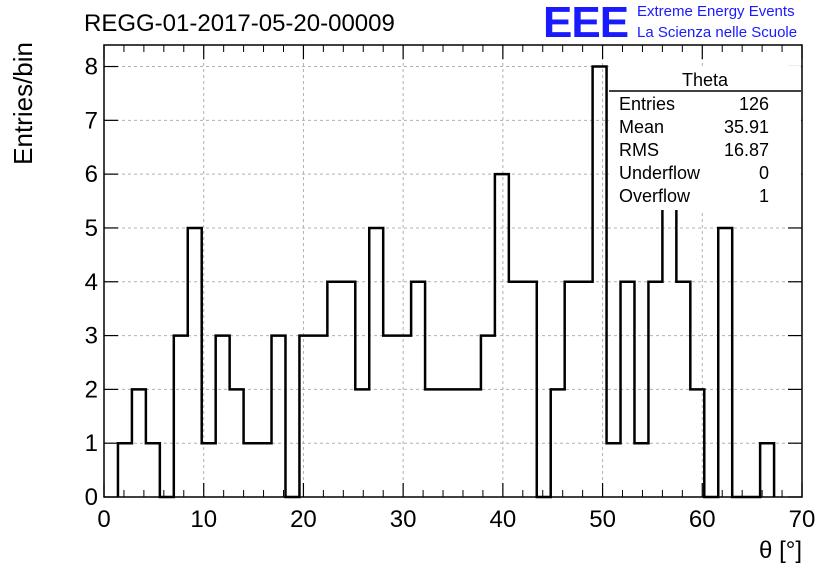 Image resolution: width=836 pixels, height=572 pixels. What do you see at coordinates (586, 23) in the screenshot?
I see `eee-logo: EEE` at bounding box center [586, 23].